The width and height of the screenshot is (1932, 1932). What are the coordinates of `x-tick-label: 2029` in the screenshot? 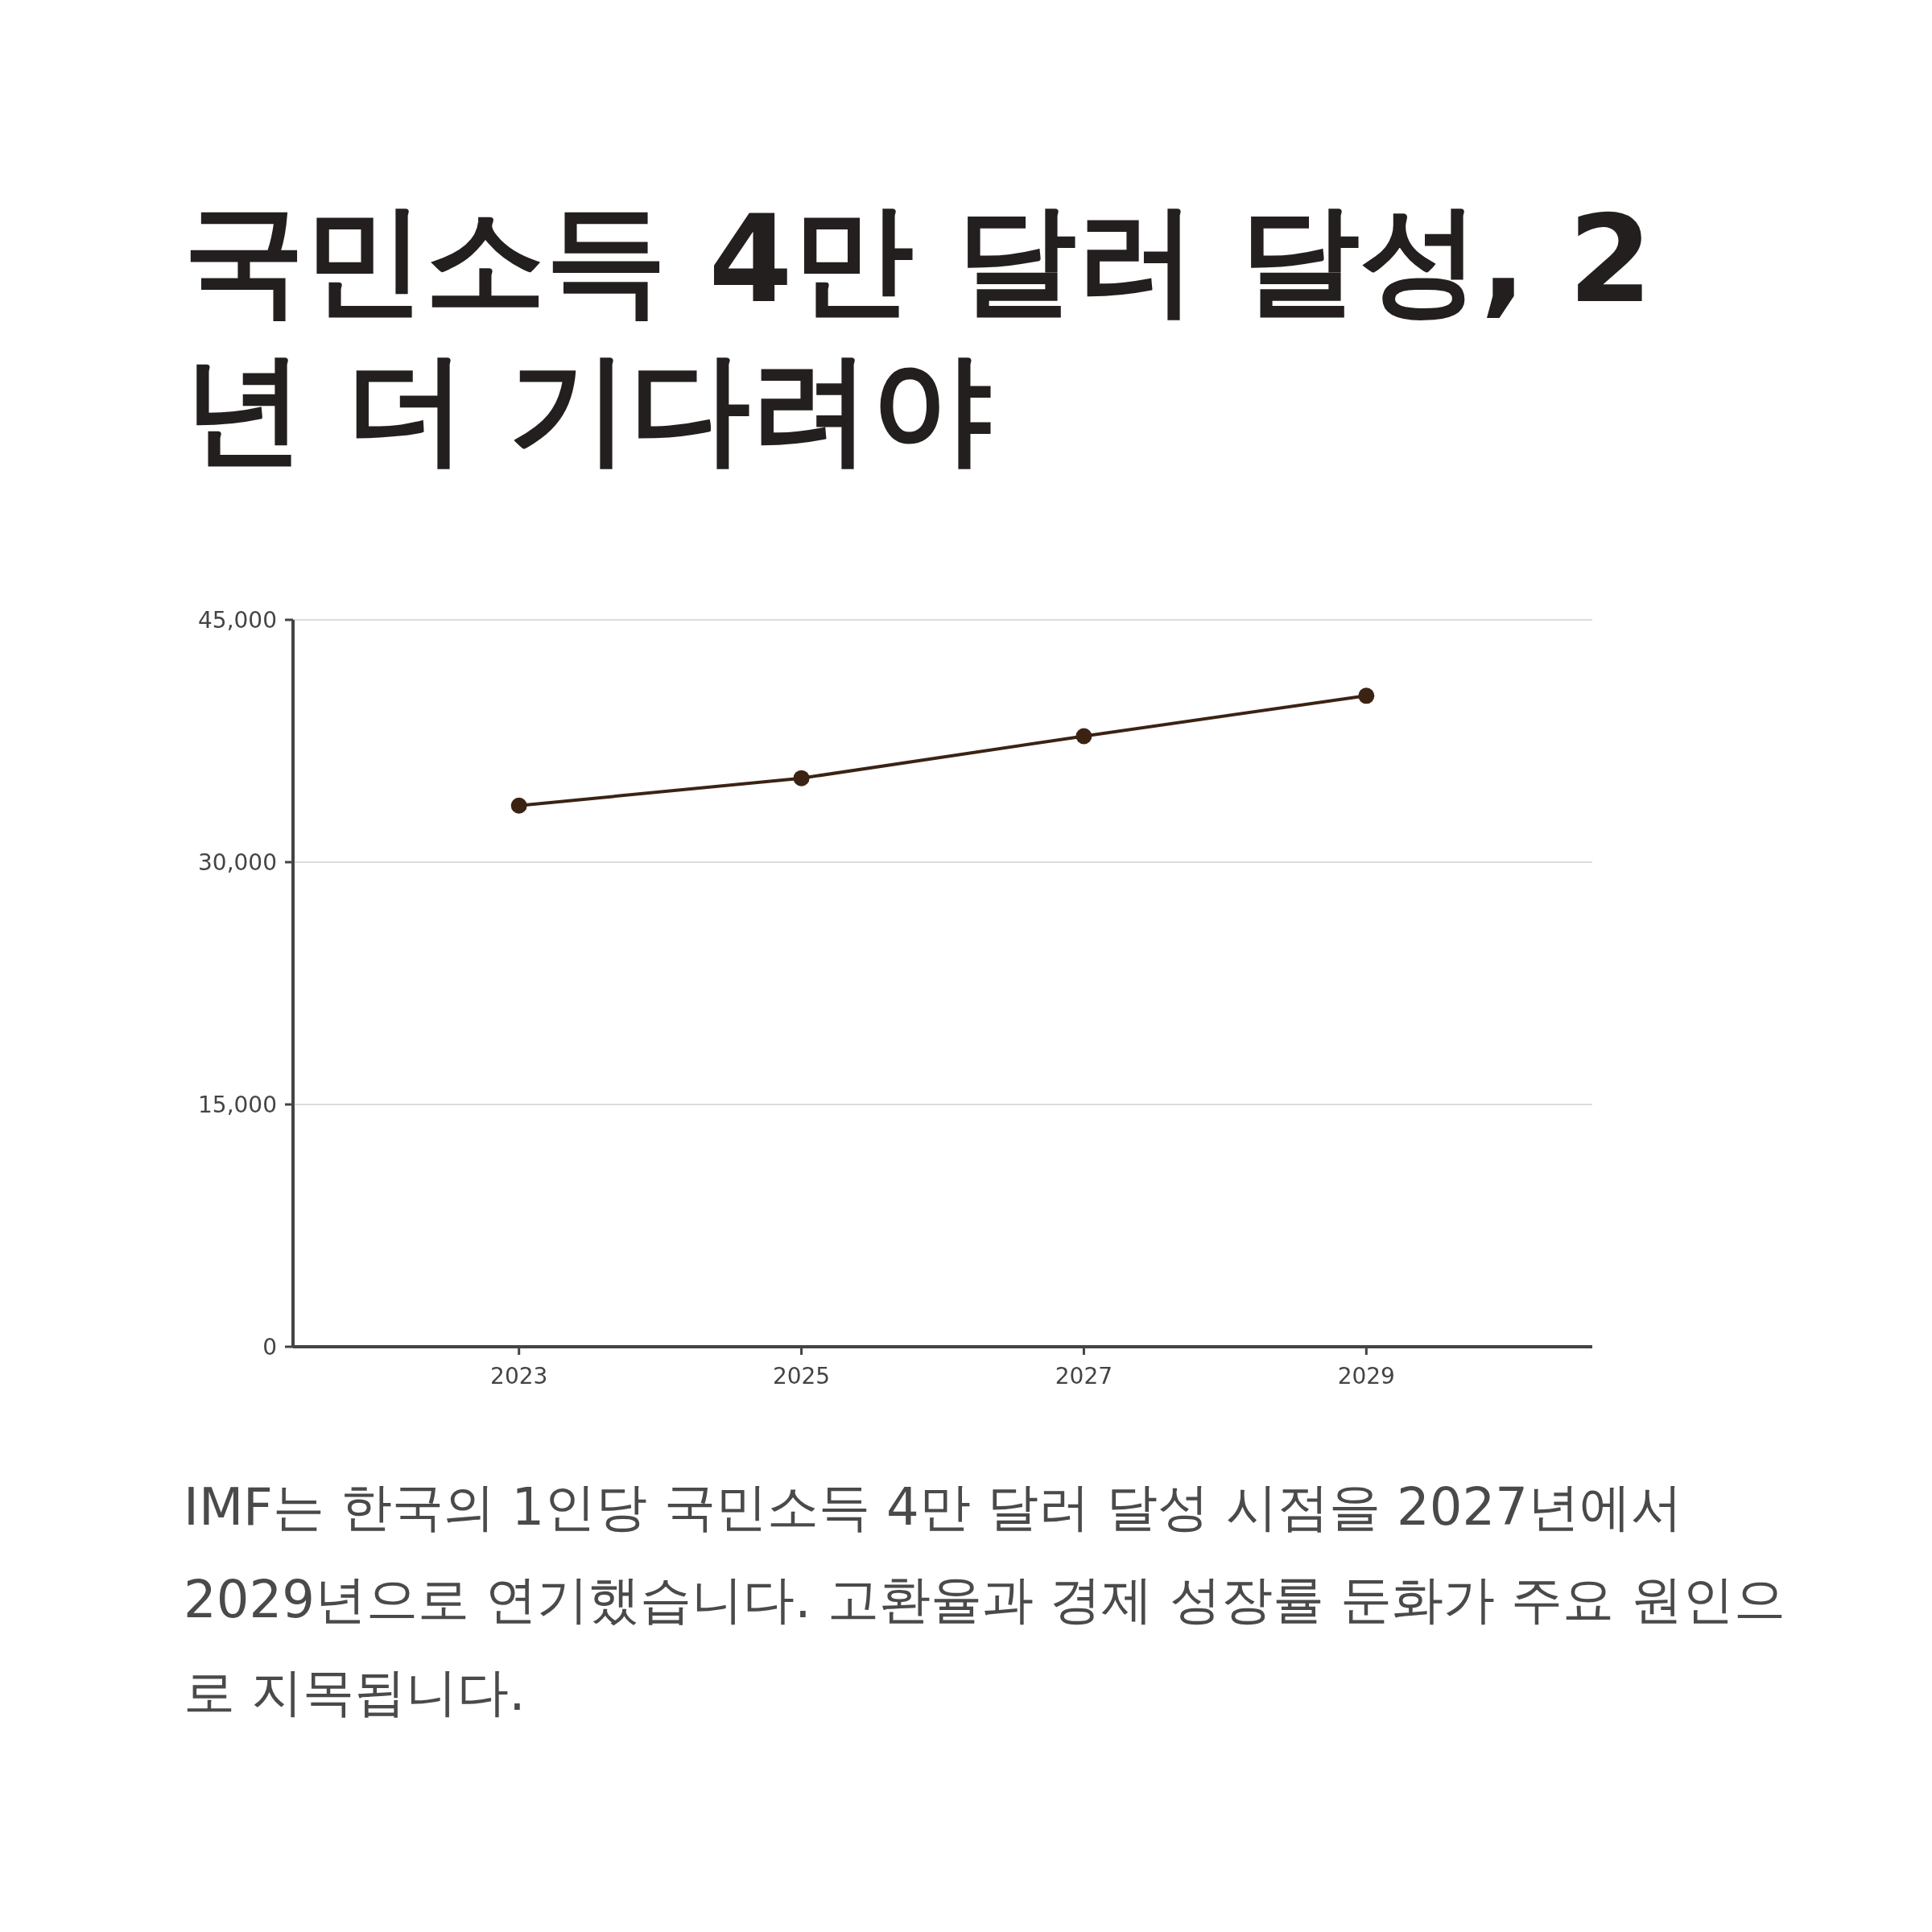 It's located at (1366, 1376).